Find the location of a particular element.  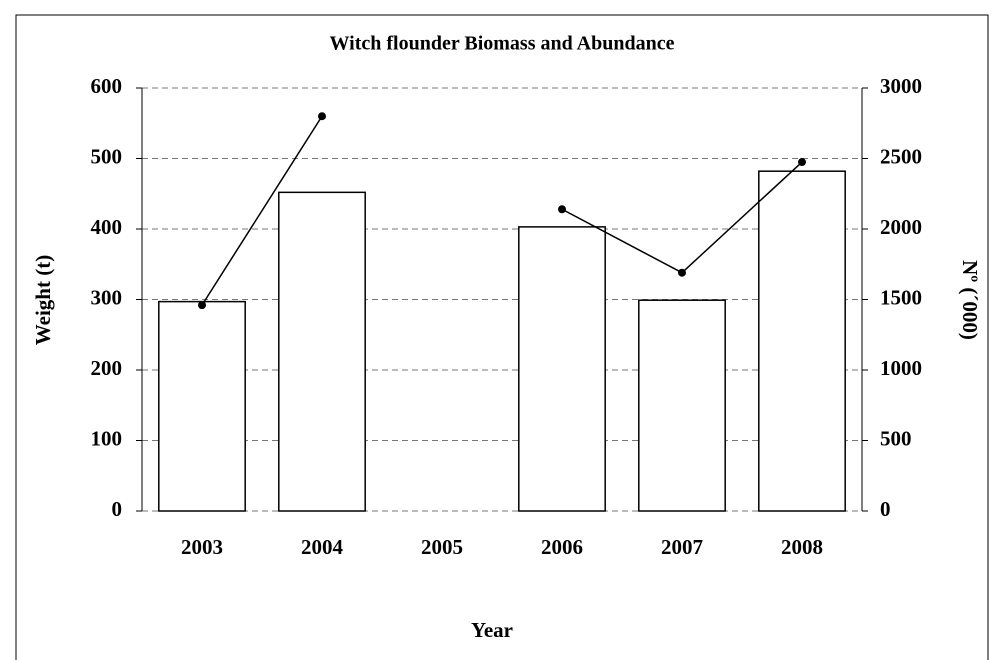

x-tick-label: 2005 is located at coordinates (442, 547).